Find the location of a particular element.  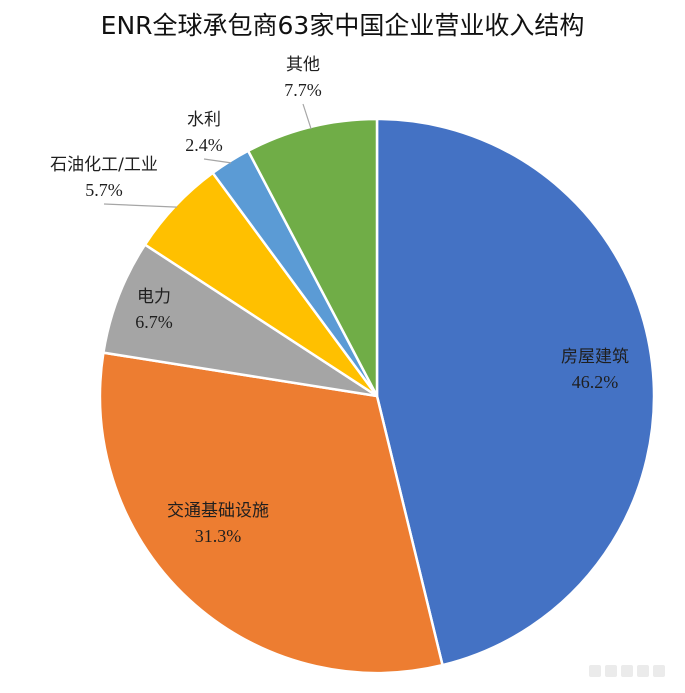

slice-value-label: 5.7% is located at coordinates (104, 190).